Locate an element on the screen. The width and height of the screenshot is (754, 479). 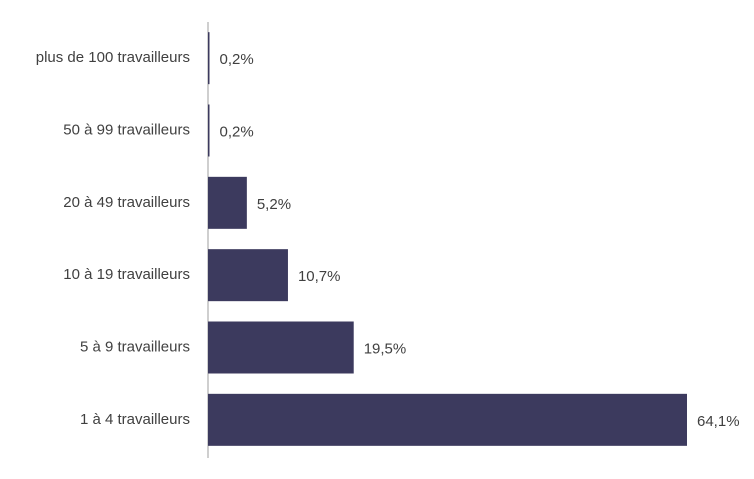
value-label: 19,5% is located at coordinates (385, 348).